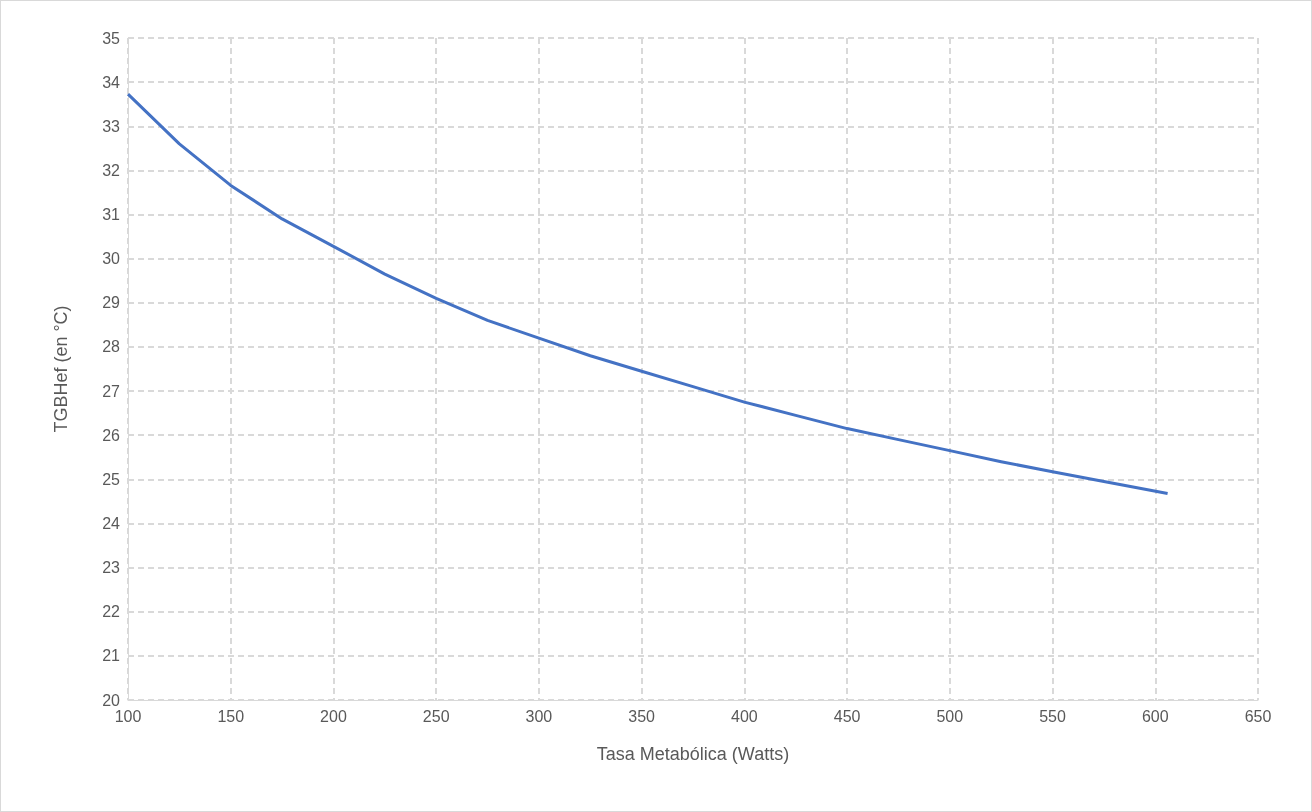 The image size is (1312, 812). I want to click on y-tick-label: 29, so click(111, 303).